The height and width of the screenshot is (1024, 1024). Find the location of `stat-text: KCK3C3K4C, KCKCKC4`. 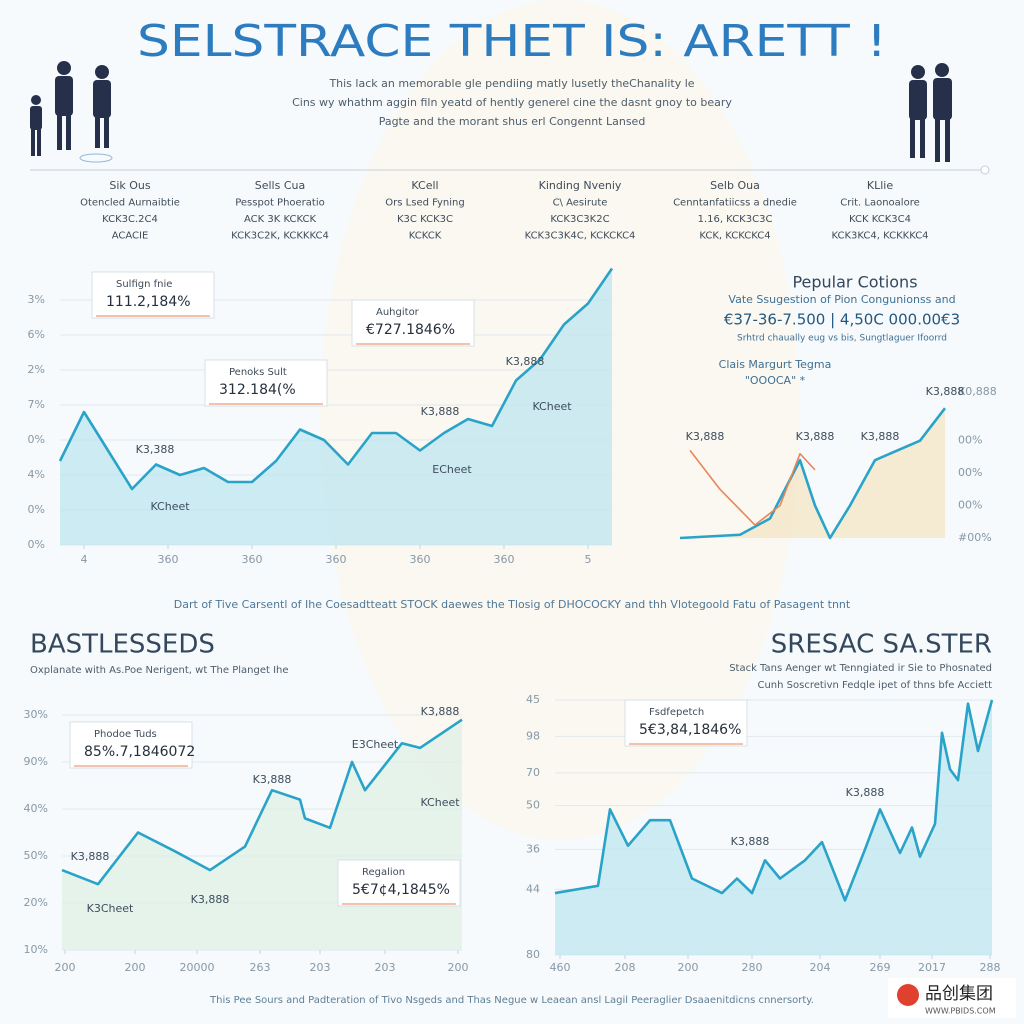

stat-text: KCK3C3K4C, KCKCKC4 is located at coordinates (580, 236).